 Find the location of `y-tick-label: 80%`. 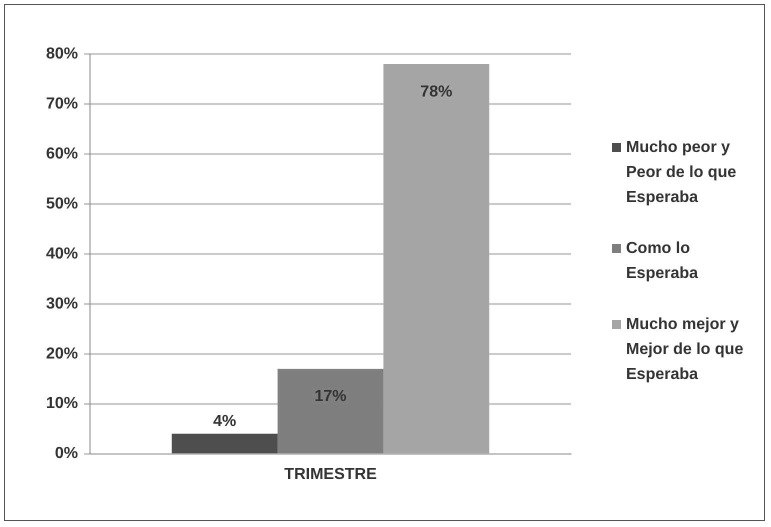

y-tick-label: 80% is located at coordinates (62, 53).